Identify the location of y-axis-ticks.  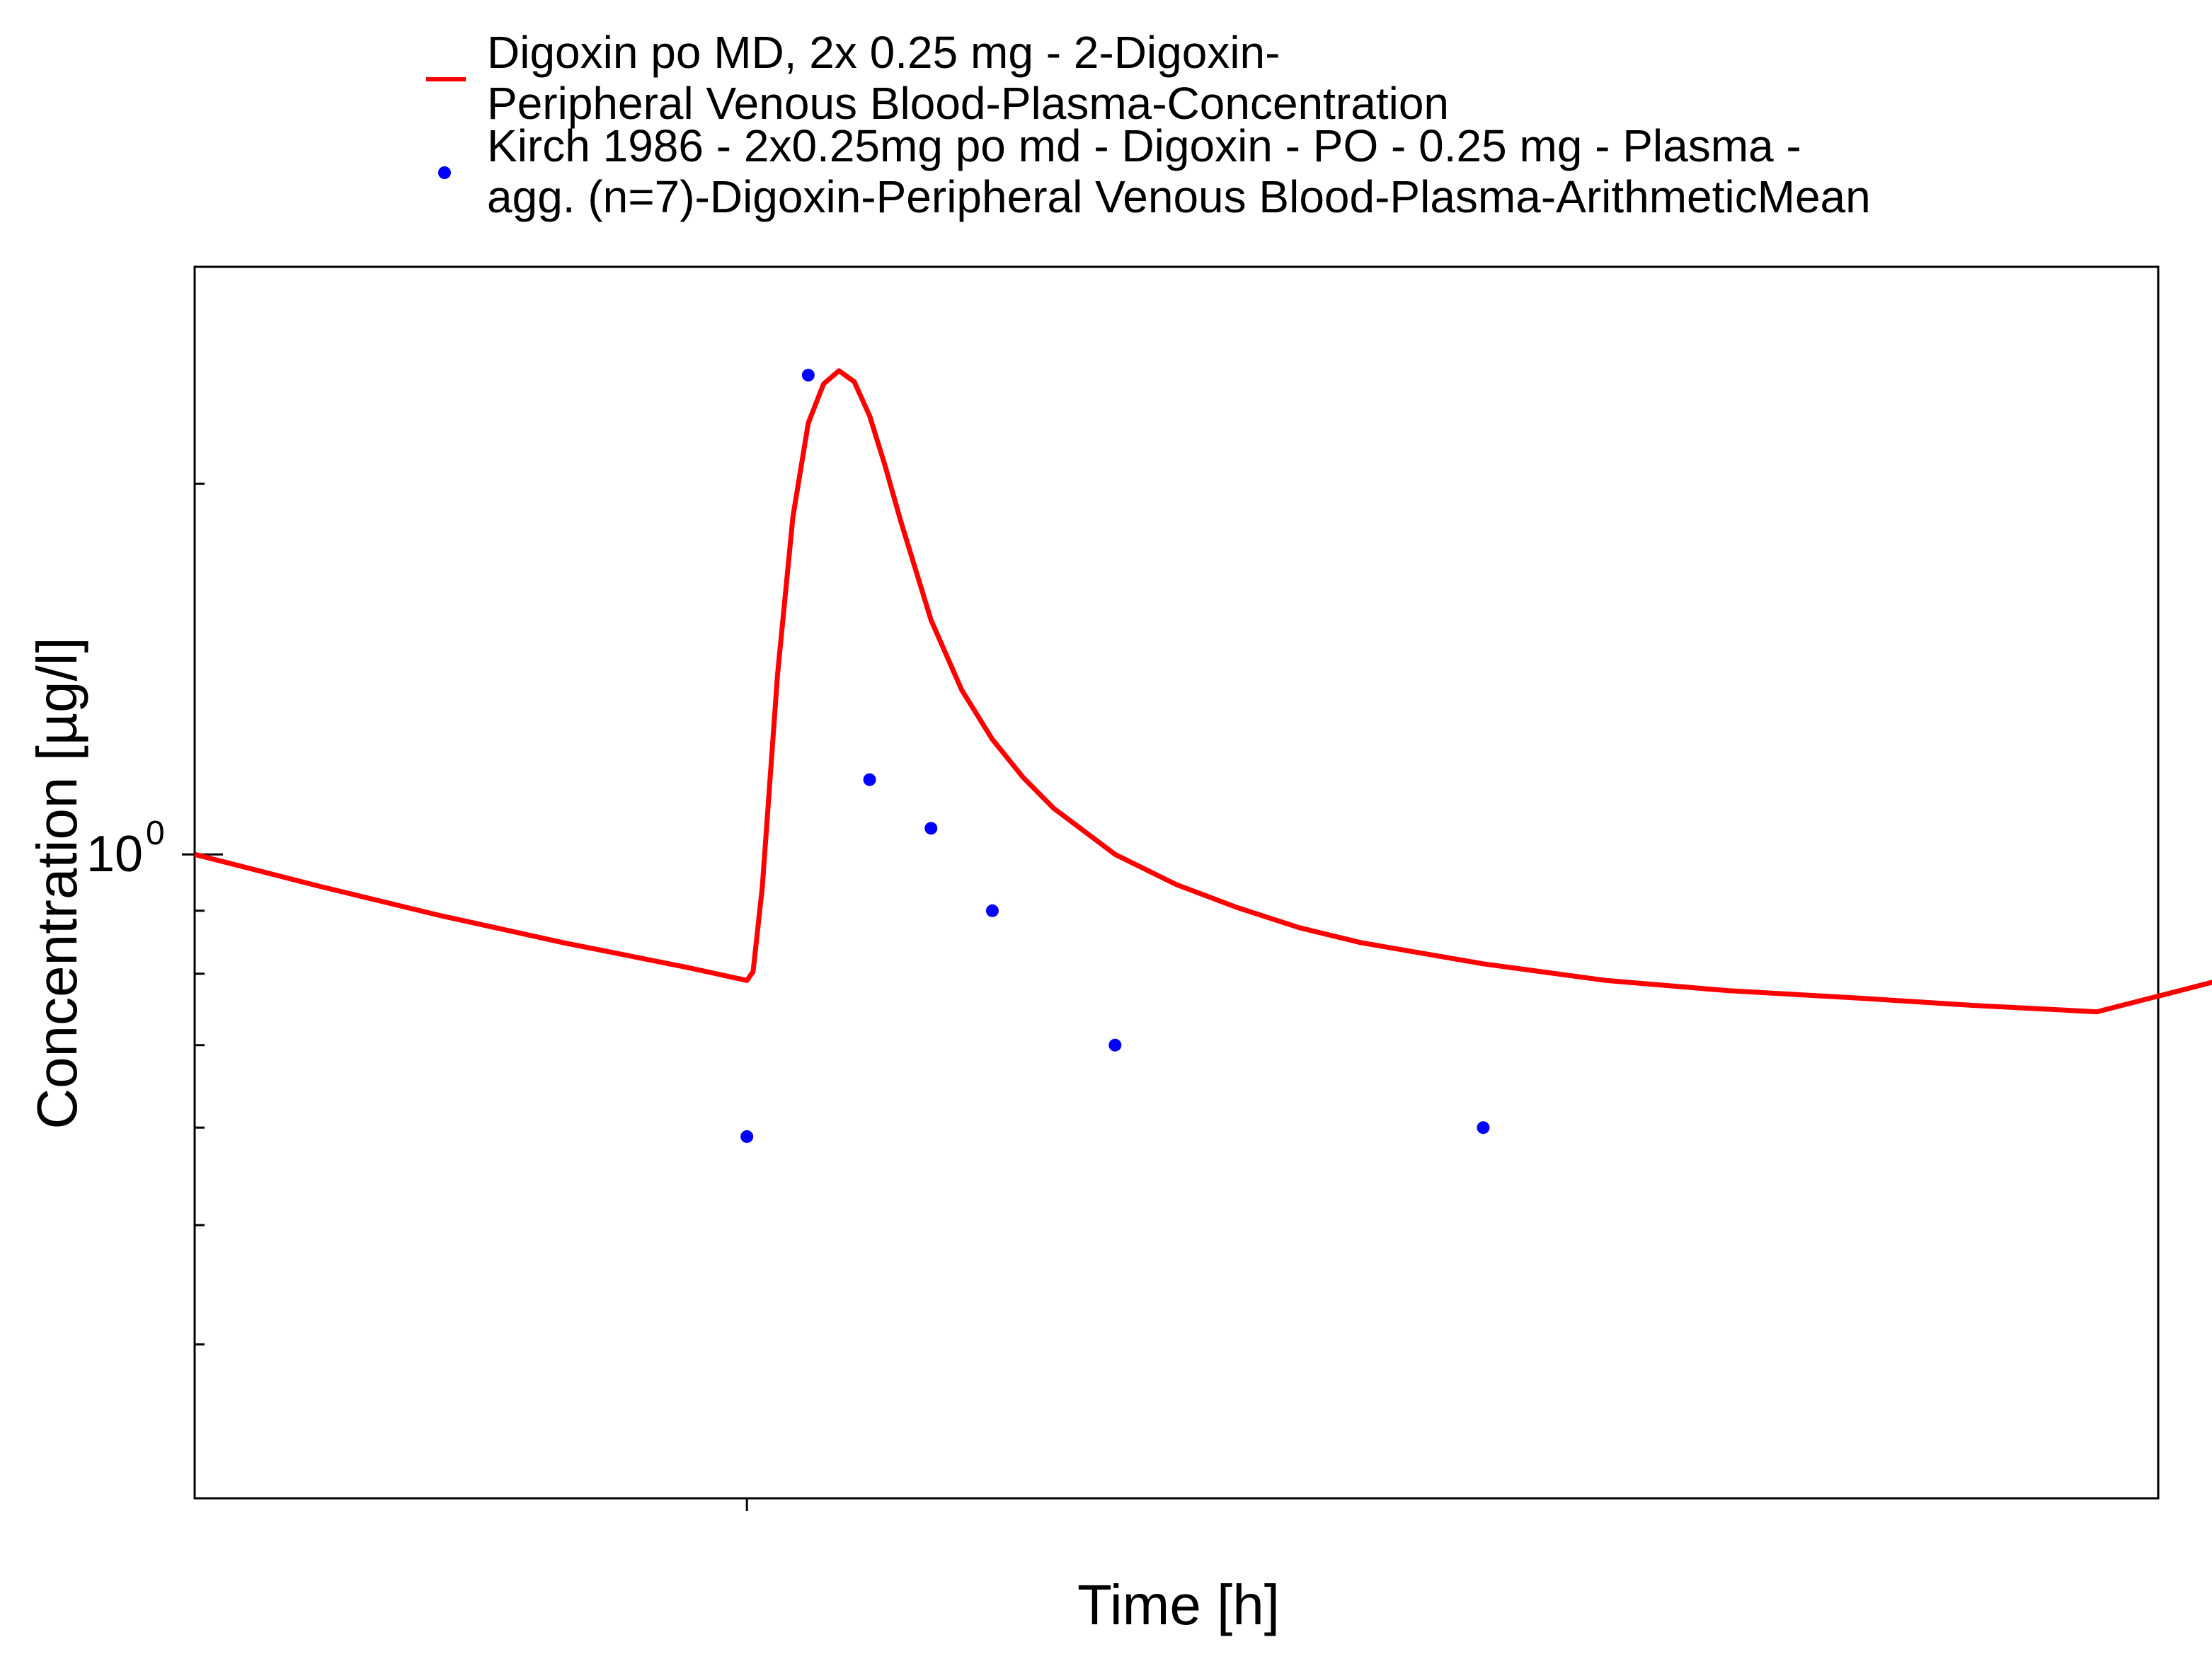
(202, 805).